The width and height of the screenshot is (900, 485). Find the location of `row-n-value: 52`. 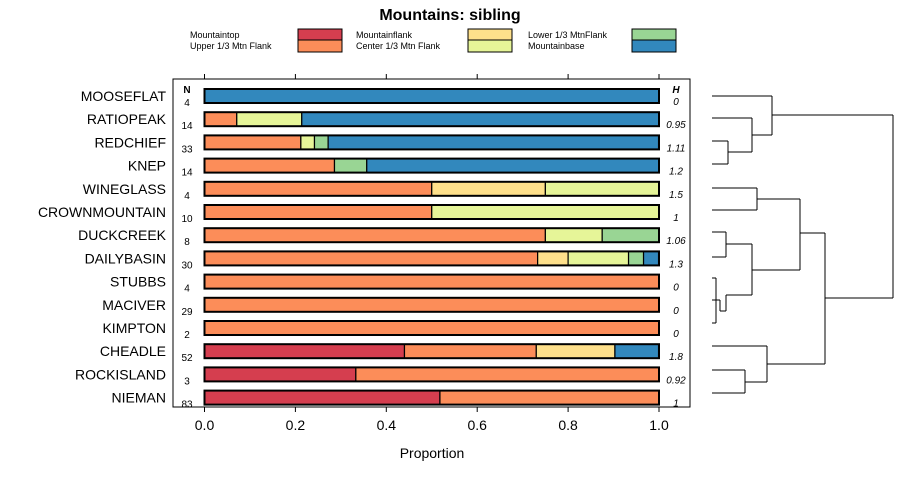

row-n-value: 52 is located at coordinates (187, 358).